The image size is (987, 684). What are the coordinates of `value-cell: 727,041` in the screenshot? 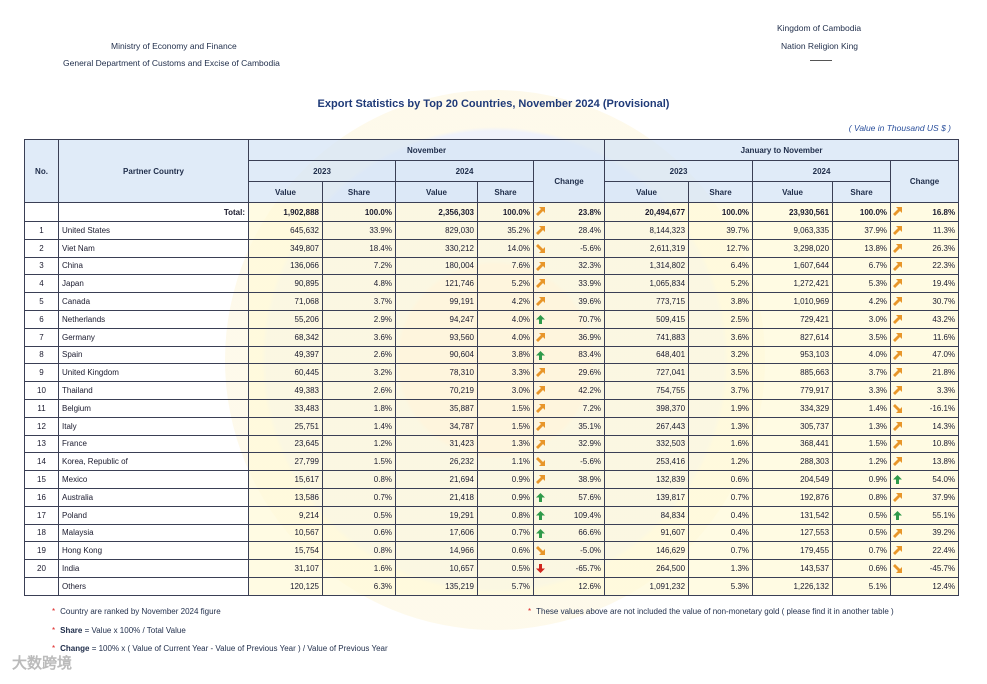 It's located at (647, 373).